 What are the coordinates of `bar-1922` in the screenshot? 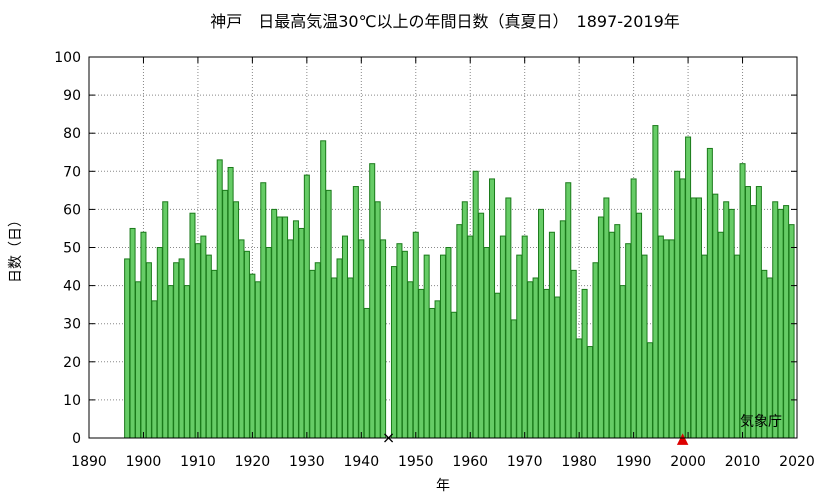 It's located at (263, 310).